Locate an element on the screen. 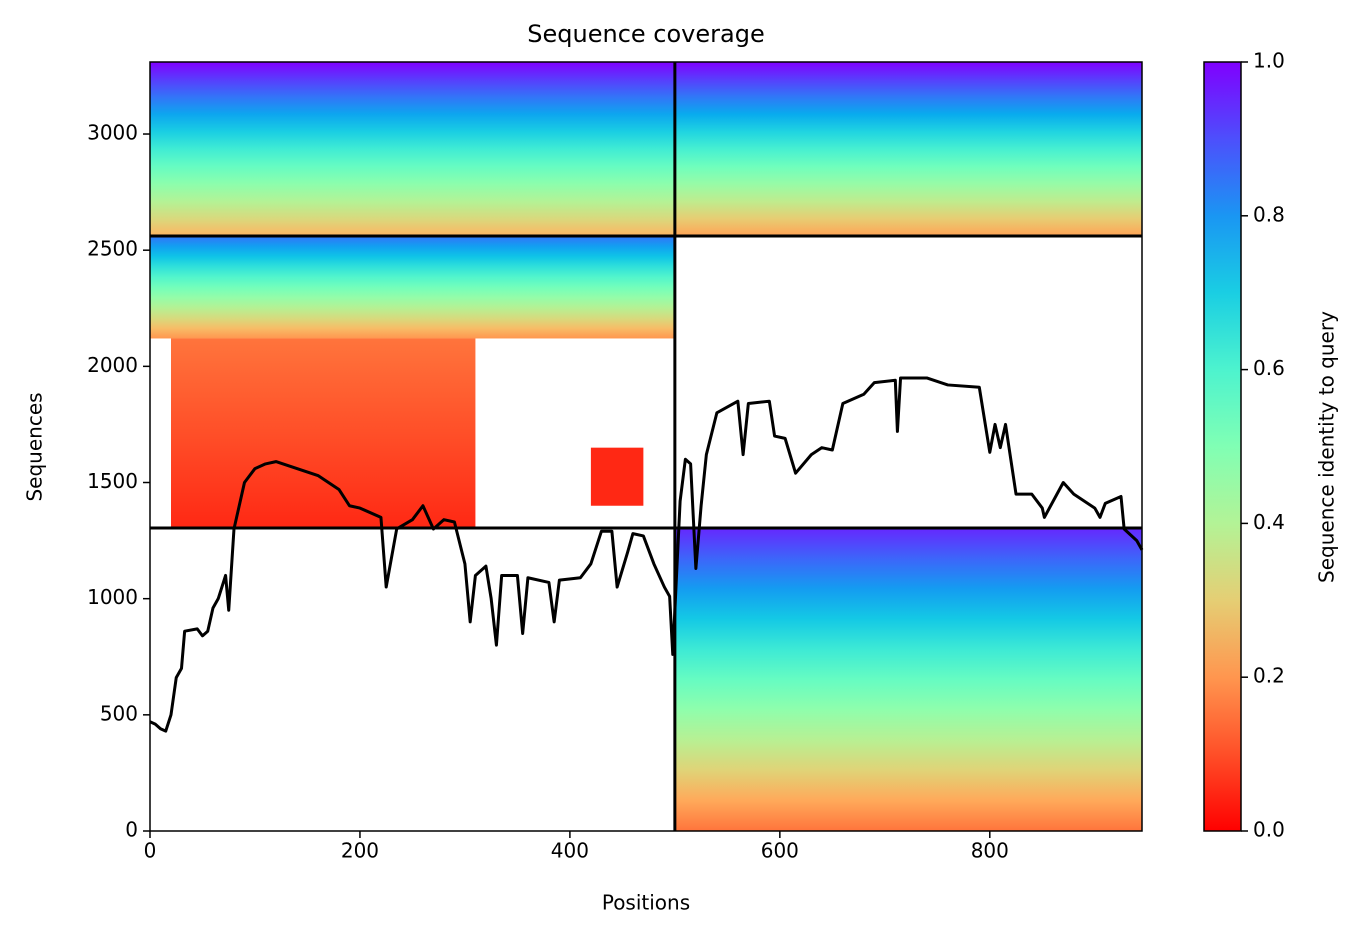 The image size is (1364, 939). colorbar is located at coordinates (1222, 446).